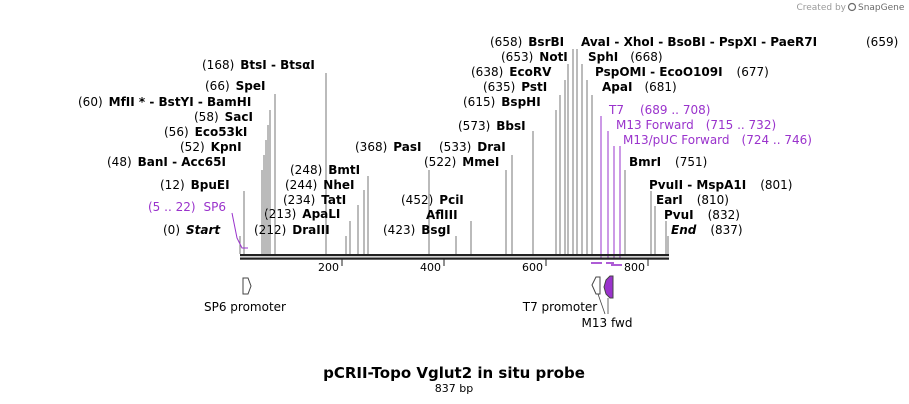 The image size is (909, 404). What do you see at coordinates (560, 307) in the screenshot?
I see `feature-label-t7-promoter: T7 promoter` at bounding box center [560, 307].